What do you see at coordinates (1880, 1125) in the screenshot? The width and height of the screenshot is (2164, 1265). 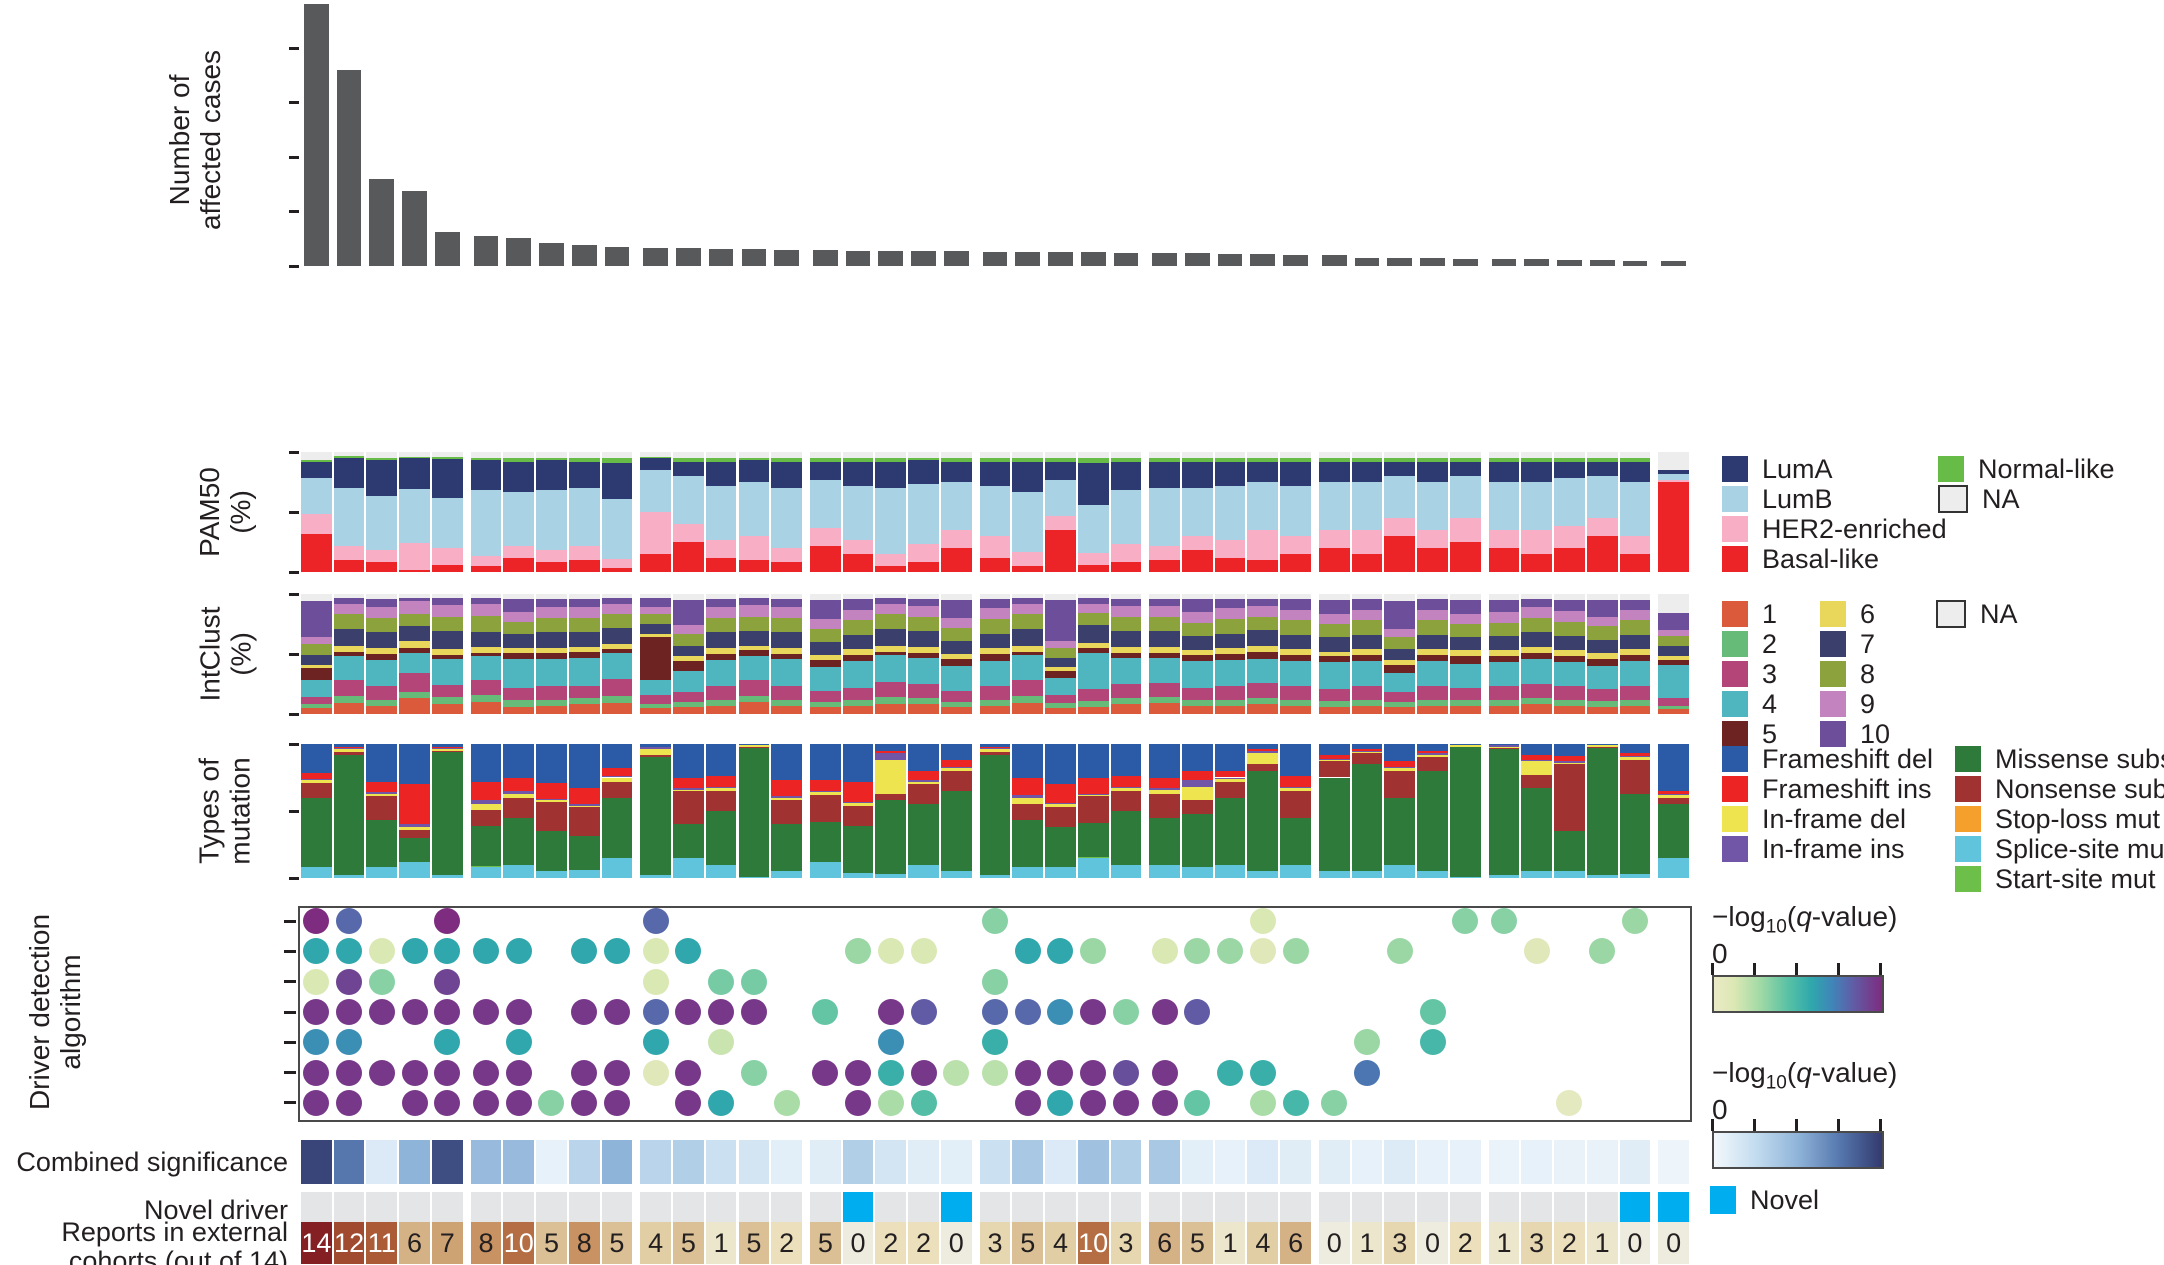 I see `qvalue-combined-tick` at bounding box center [1880, 1125].